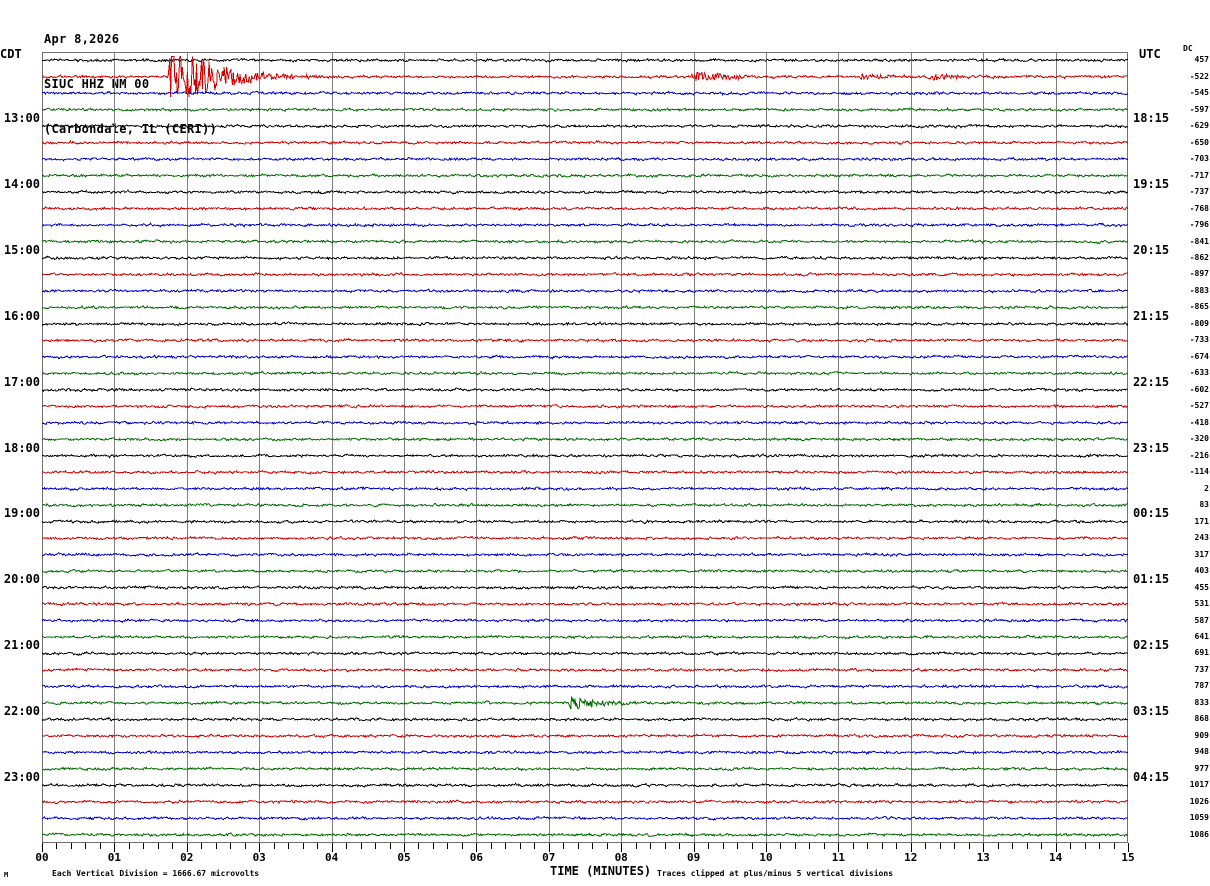 This screenshot has width=1210, height=886. I want to click on dc-value: -865, so click(1199, 307).